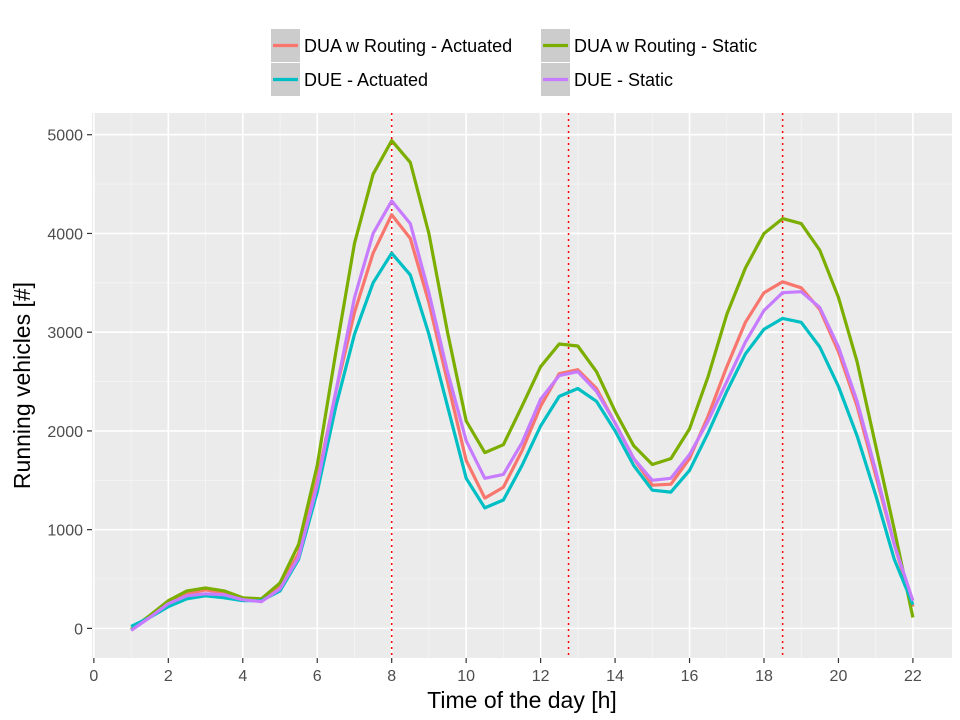 This screenshot has width=960, height=720. Describe the element at coordinates (690, 676) in the screenshot. I see `x-tick-label: 16` at that location.